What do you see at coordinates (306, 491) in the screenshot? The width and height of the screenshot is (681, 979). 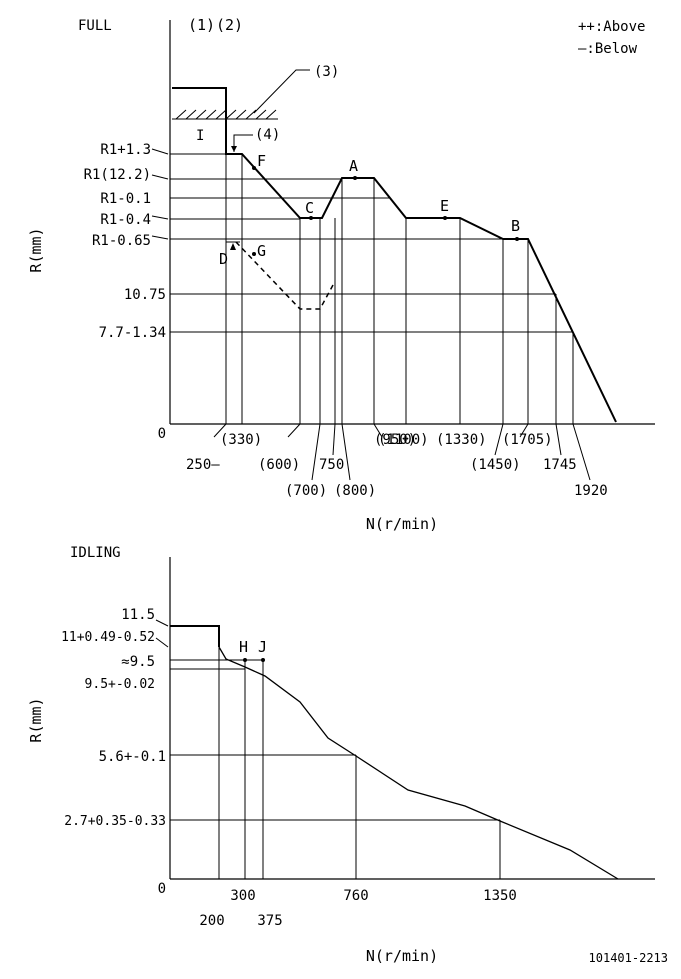 I see `x-tick-700: (700)` at bounding box center [306, 491].